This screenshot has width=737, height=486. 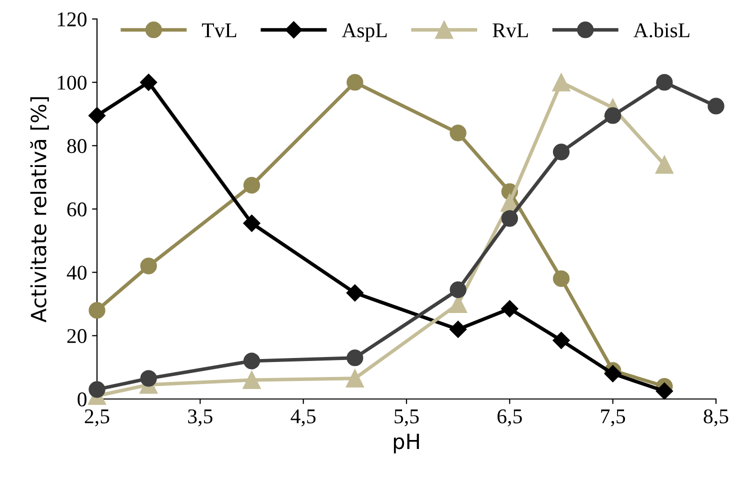 What do you see at coordinates (82, 399) in the screenshot?
I see `y-tick-label: 0` at bounding box center [82, 399].